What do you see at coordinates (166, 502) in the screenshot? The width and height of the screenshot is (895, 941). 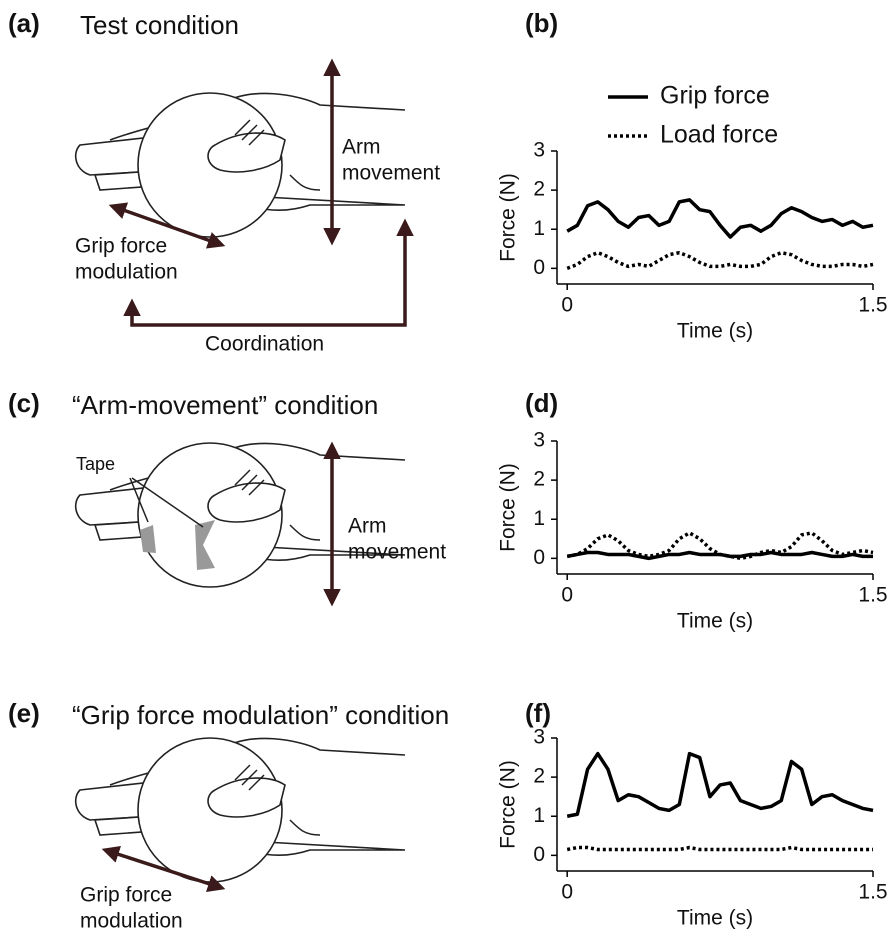 I see `tape-pointer` at bounding box center [166, 502].